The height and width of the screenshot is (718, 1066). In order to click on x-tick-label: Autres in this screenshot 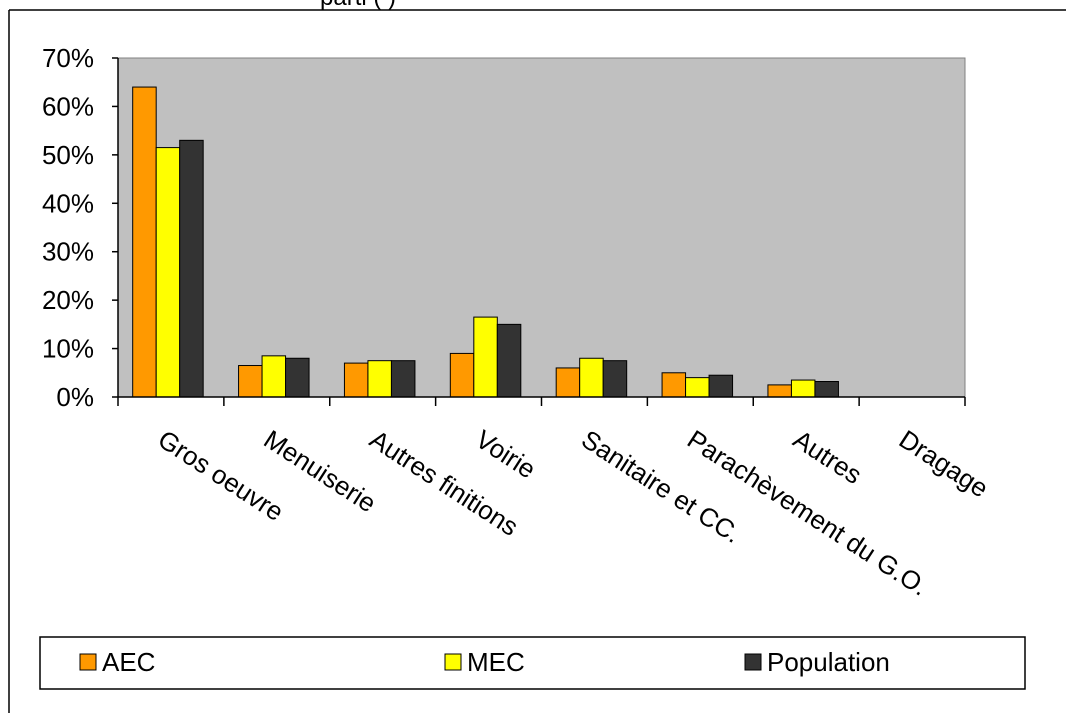, I will do `click(827, 457)`.